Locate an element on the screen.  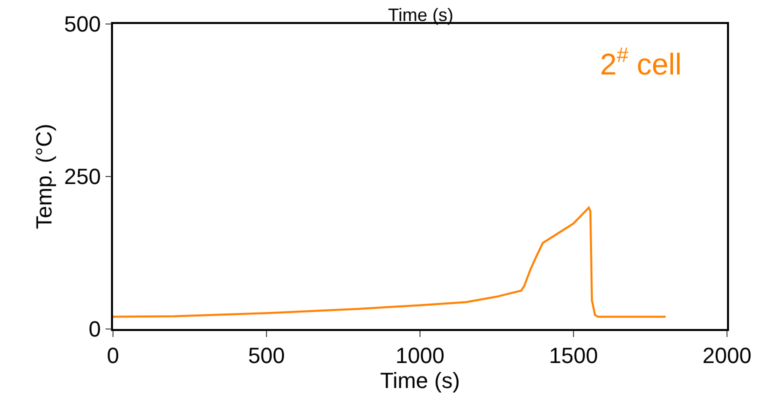
annotation: 2$^{#}$ cell is located at coordinates (641, 63).